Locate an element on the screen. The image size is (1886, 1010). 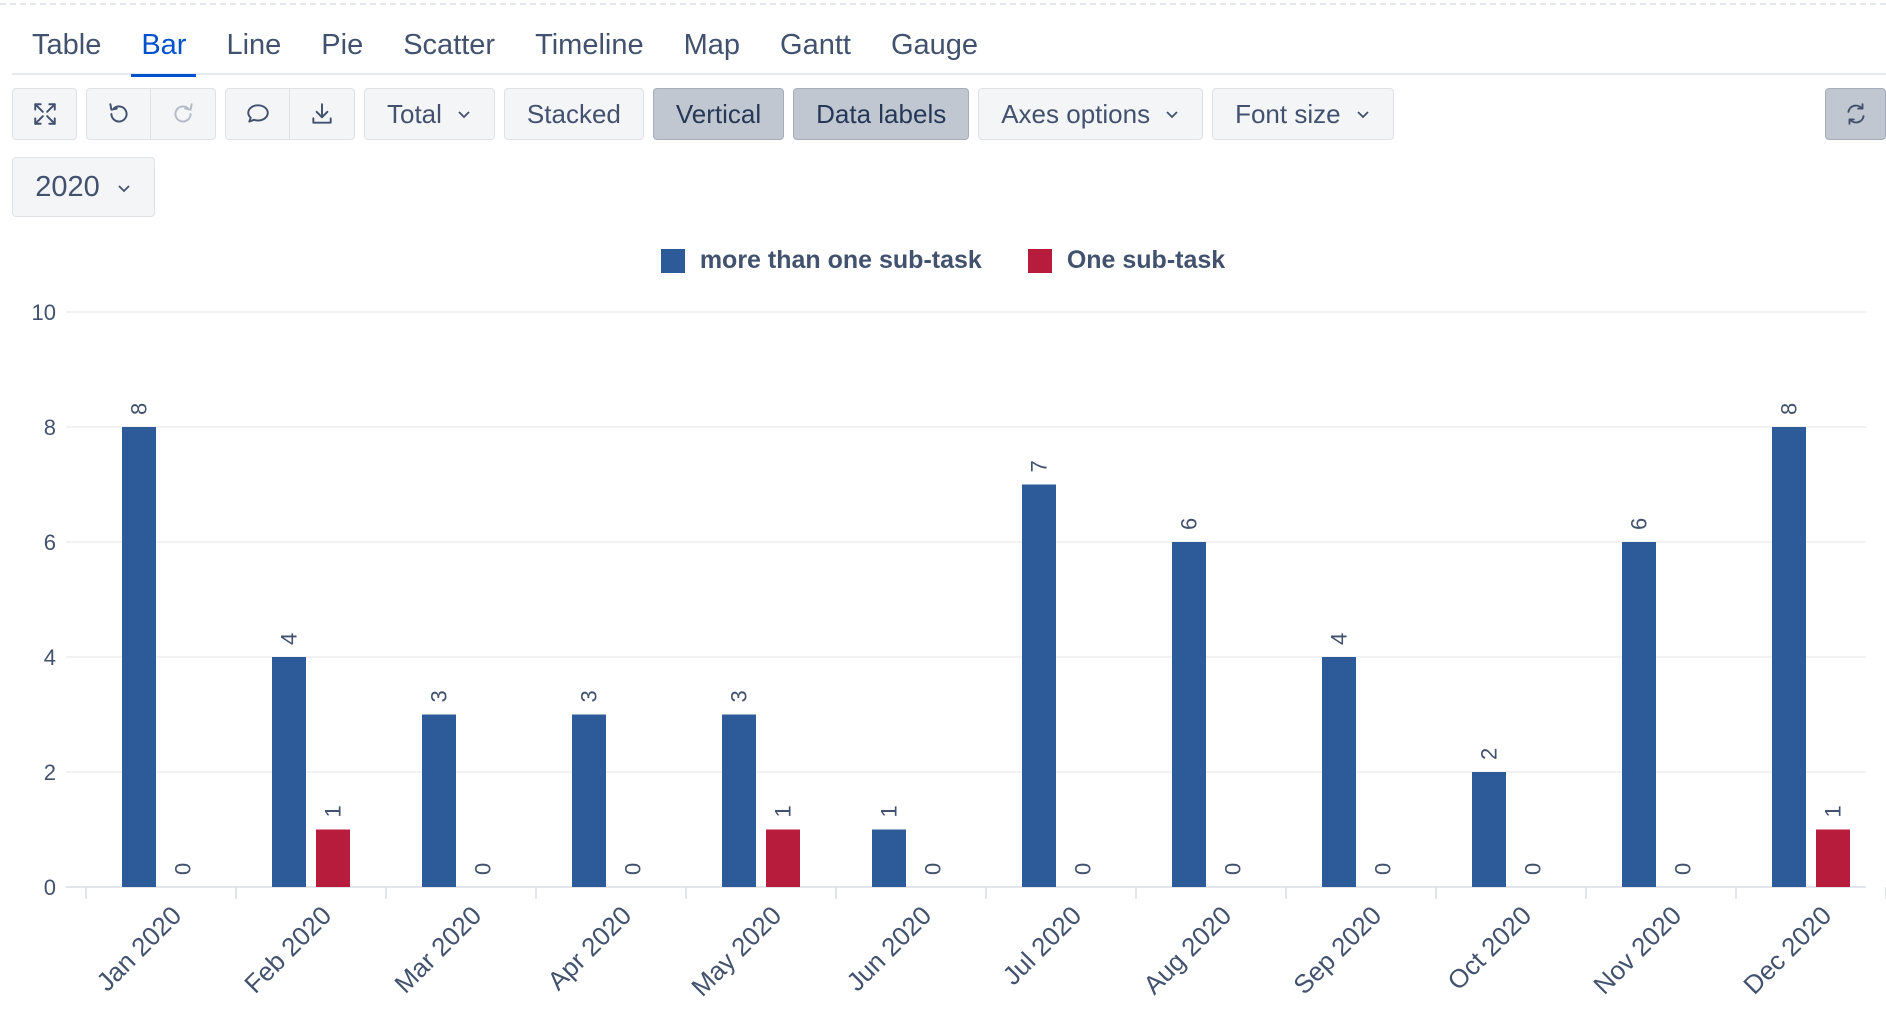
x-tick-label: Jul 2020 is located at coordinates (1042, 945).